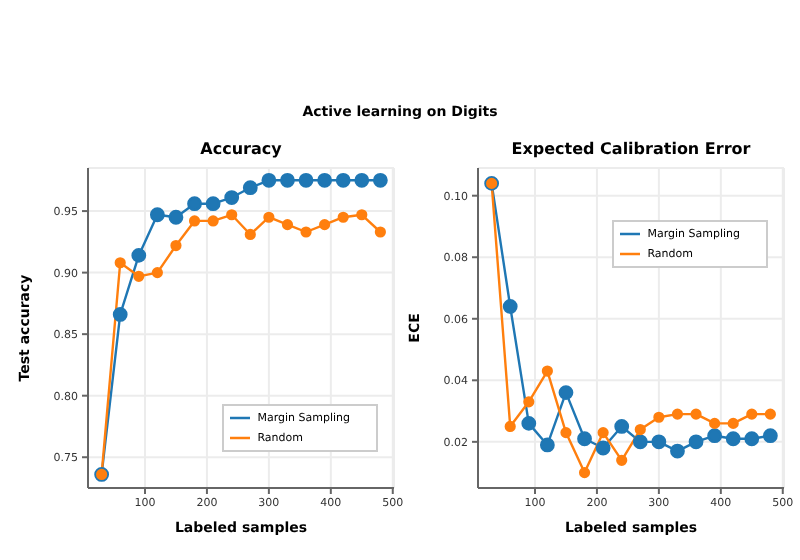 The width and height of the screenshot is (800, 560). Describe the element at coordinates (631, 151) in the screenshot. I see `chart-title: Expected Calibration Error` at that location.